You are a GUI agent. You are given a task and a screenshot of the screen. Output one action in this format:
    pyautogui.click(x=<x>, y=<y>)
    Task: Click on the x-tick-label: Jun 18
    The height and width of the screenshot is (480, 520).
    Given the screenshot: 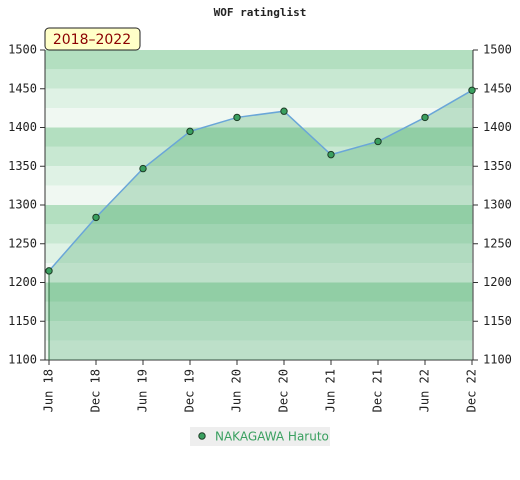 What is the action you would take?
    pyautogui.click(x=49, y=390)
    